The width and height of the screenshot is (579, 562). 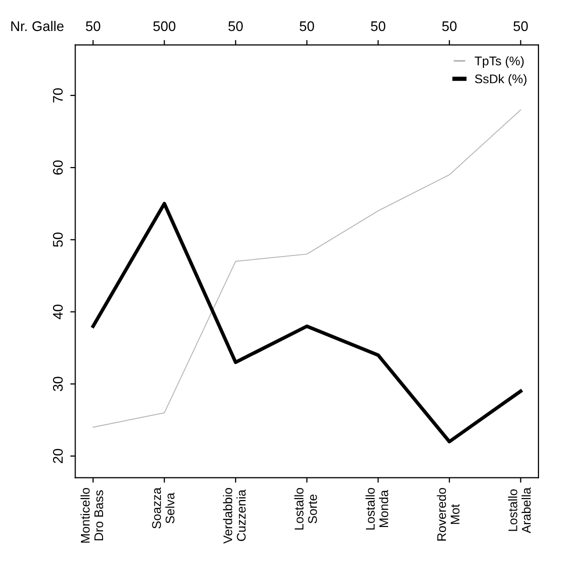 I want to click on y-tick-label: 50, so click(x=57, y=239).